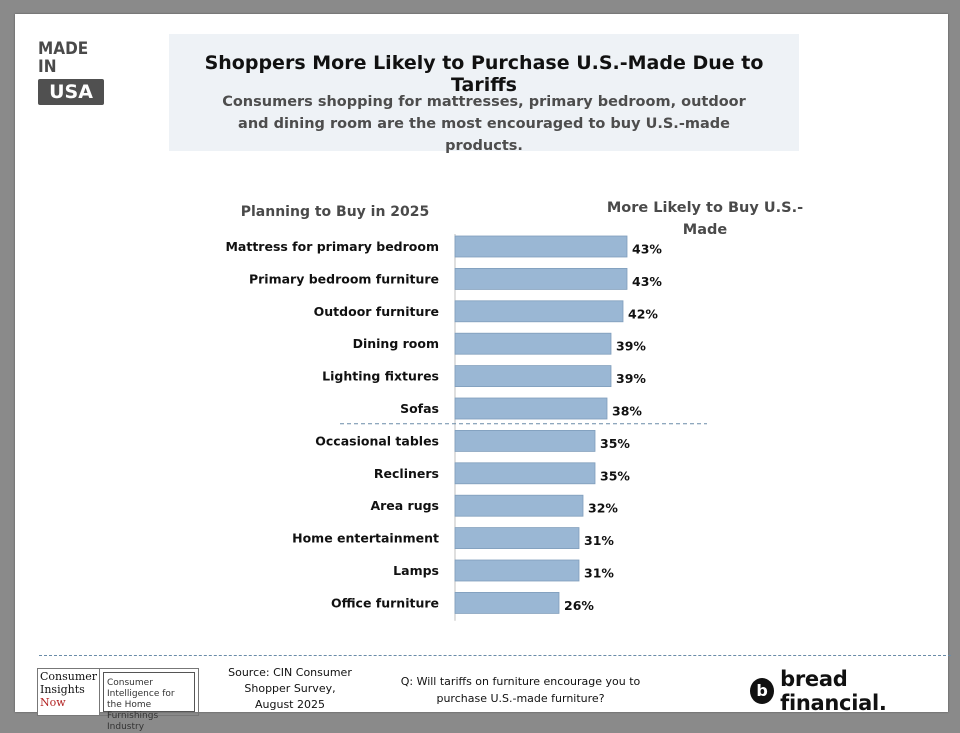 The width and height of the screenshot is (960, 733). Describe the element at coordinates (332, 246) in the screenshot. I see `category-label: Mattress for primary bedroom` at that location.